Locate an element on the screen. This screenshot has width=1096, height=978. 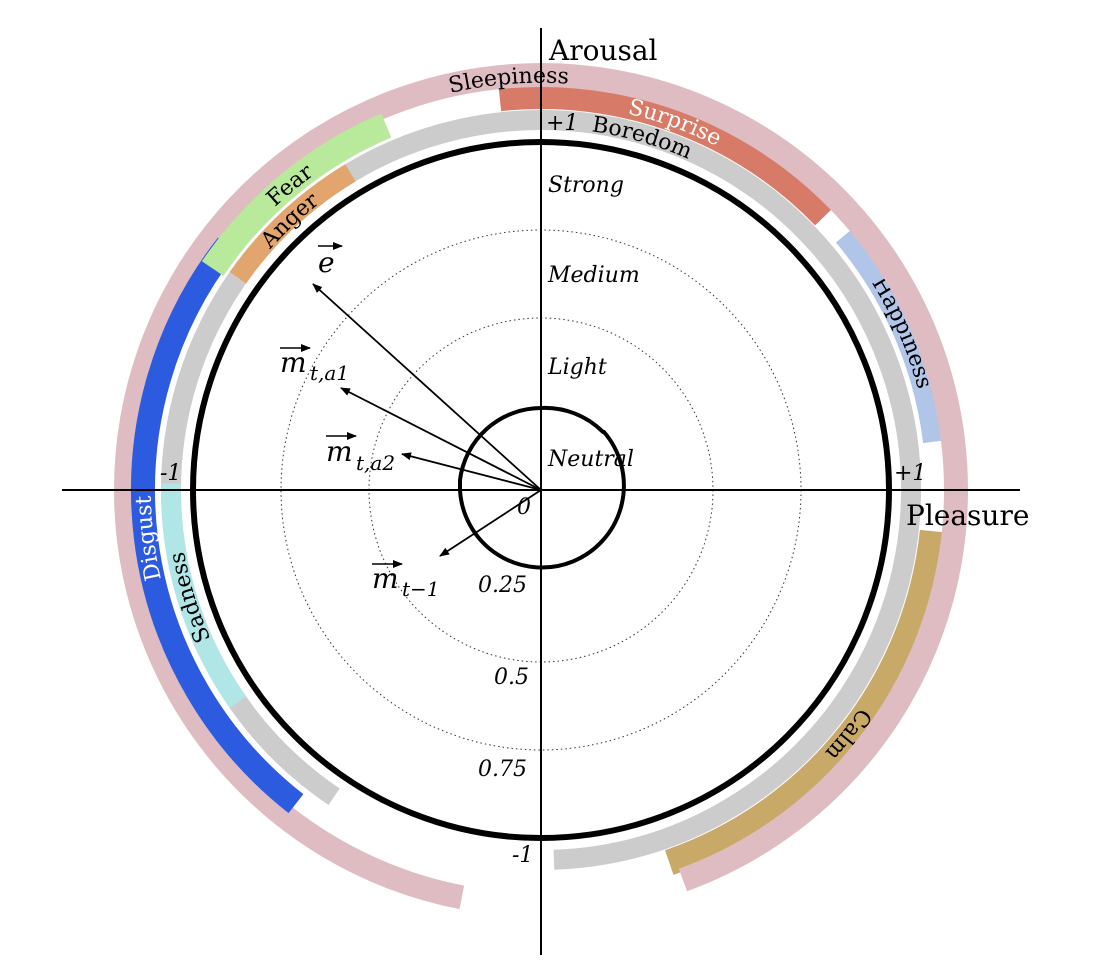
vector-m-t-a2-arrow is located at coordinates (471, 471).